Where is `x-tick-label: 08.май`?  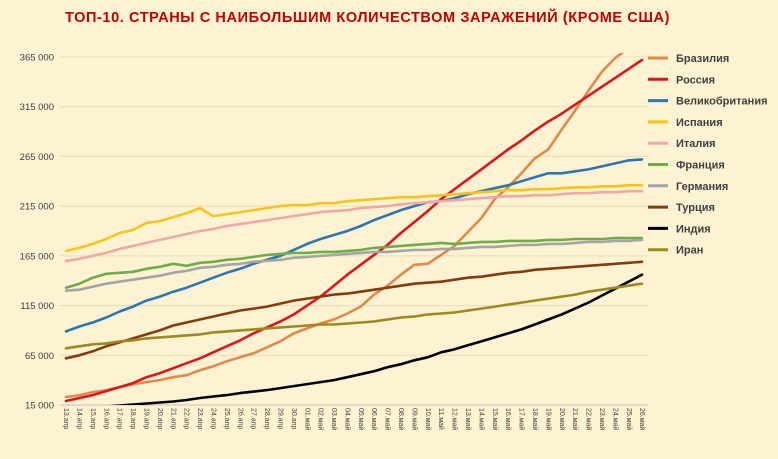 x-tick-label: 08.май is located at coordinates (401, 419).